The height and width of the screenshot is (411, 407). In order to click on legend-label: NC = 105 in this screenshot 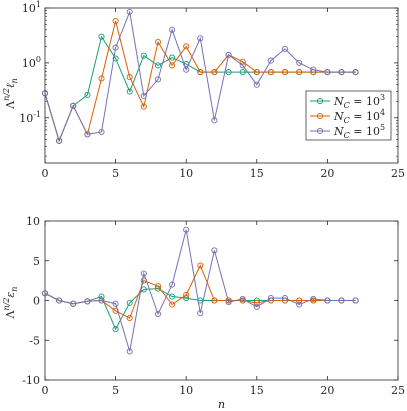, I will do `click(359, 131)`.